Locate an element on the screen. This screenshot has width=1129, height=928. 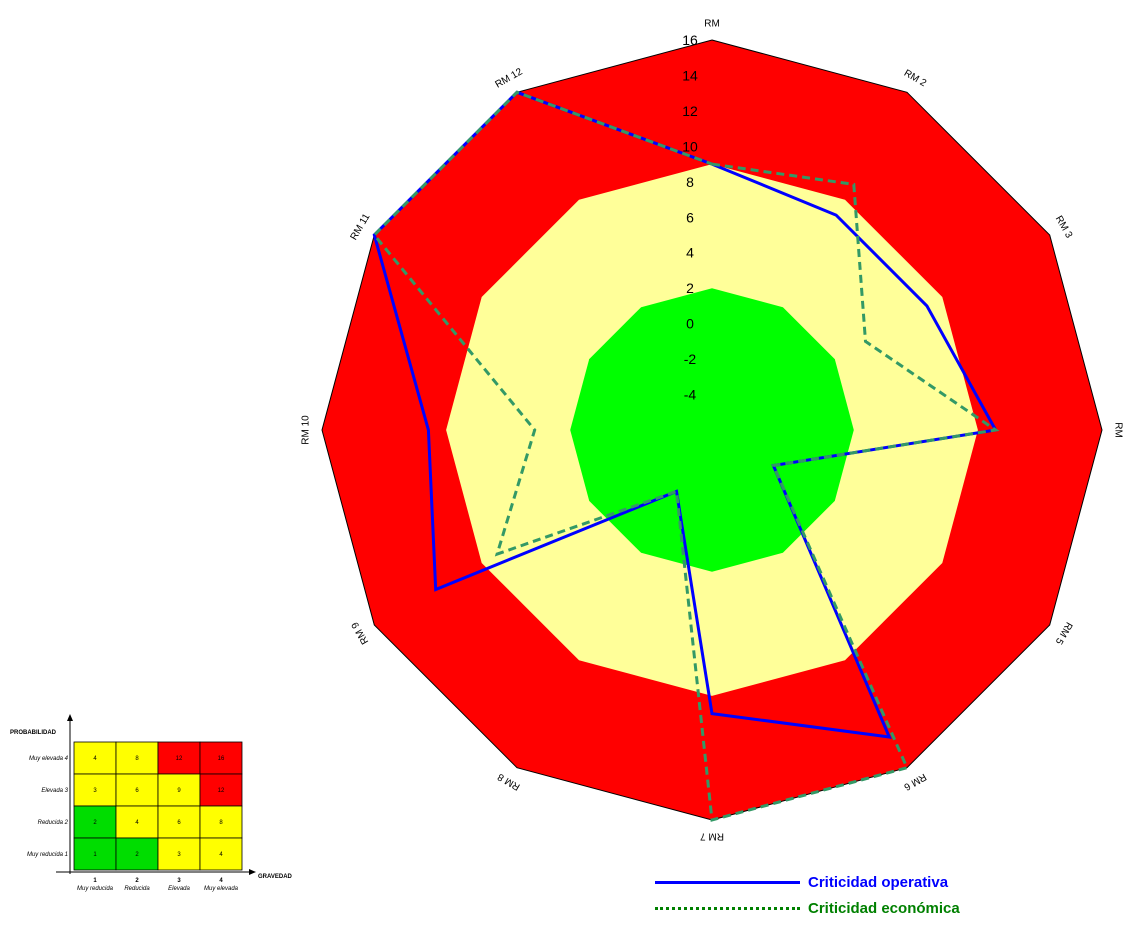
legend-label-economica: Criticidad económica is located at coordinates (884, 908).